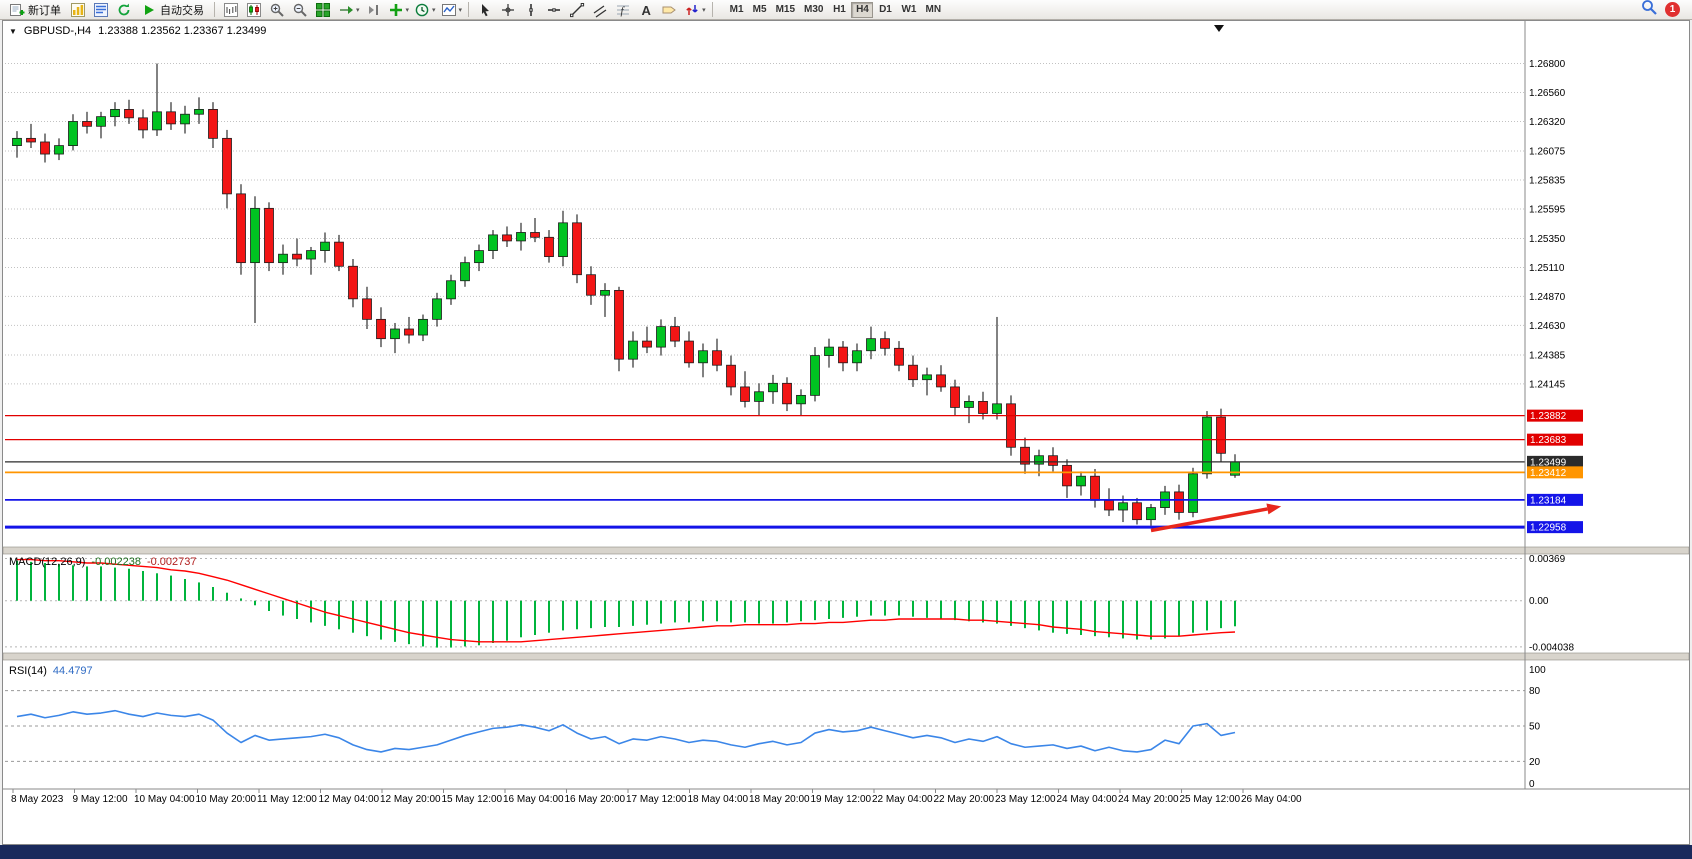 This screenshot has height=859, width=1692. I want to click on label-icon, so click(669, 10).